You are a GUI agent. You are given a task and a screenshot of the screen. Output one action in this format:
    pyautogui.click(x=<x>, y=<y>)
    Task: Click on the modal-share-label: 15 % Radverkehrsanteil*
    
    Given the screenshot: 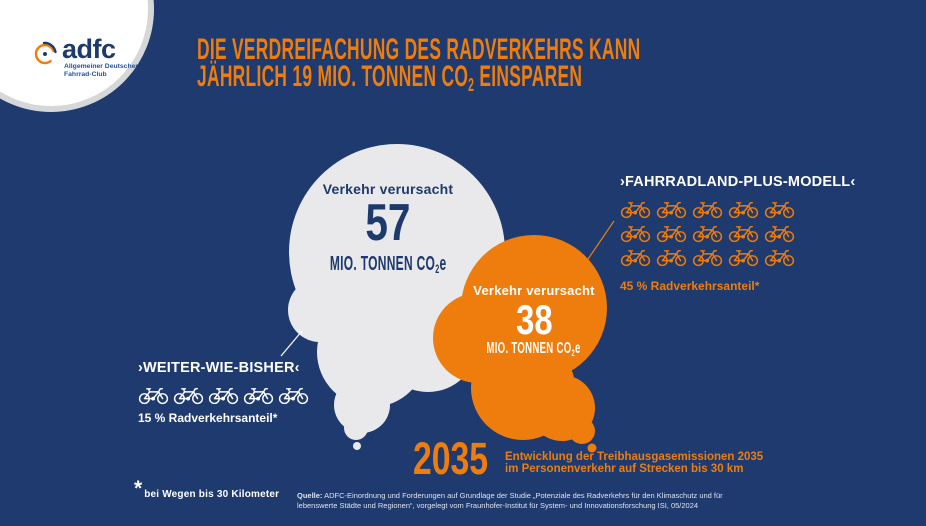 What is the action you would take?
    pyautogui.click(x=208, y=418)
    